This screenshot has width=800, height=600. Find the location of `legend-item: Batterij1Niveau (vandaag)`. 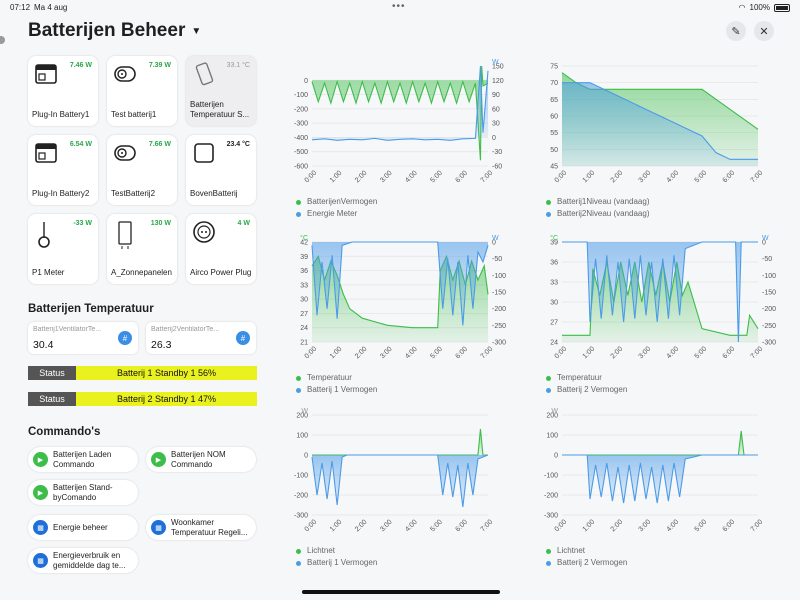

legend-item: Batterij1Niveau (vandaag) is located at coordinates (598, 202).